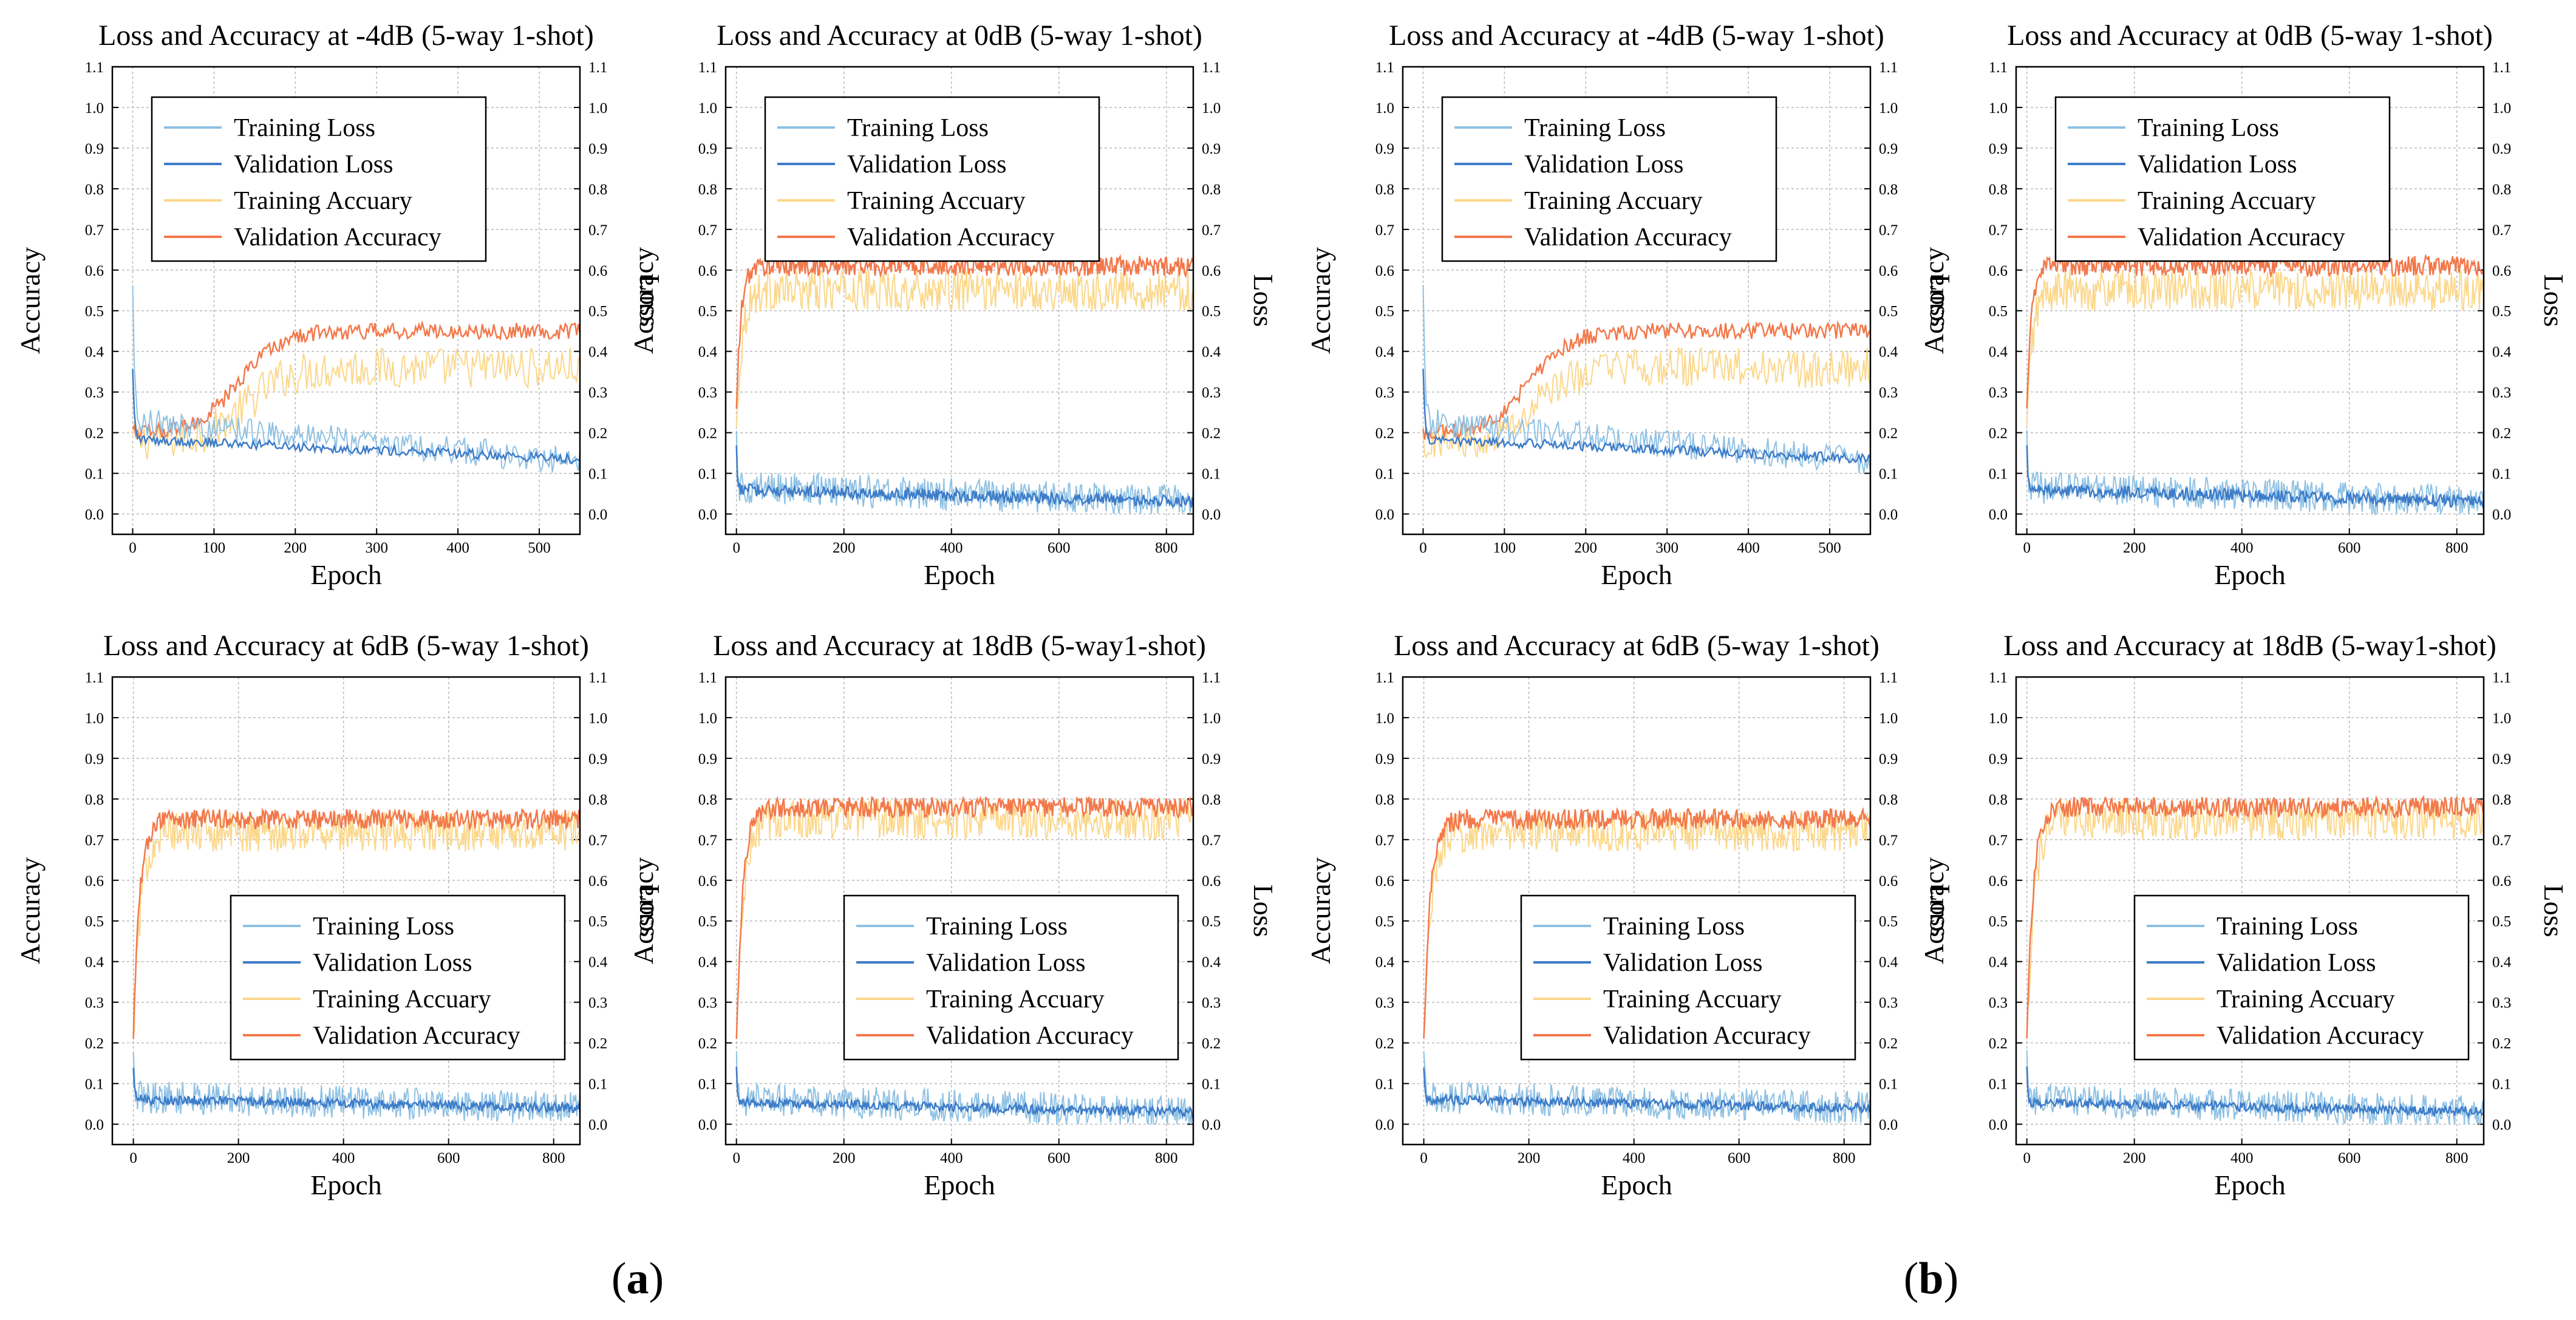  Describe the element at coordinates (2349, 1158) in the screenshot. I see `x-tick-label: 600` at that location.